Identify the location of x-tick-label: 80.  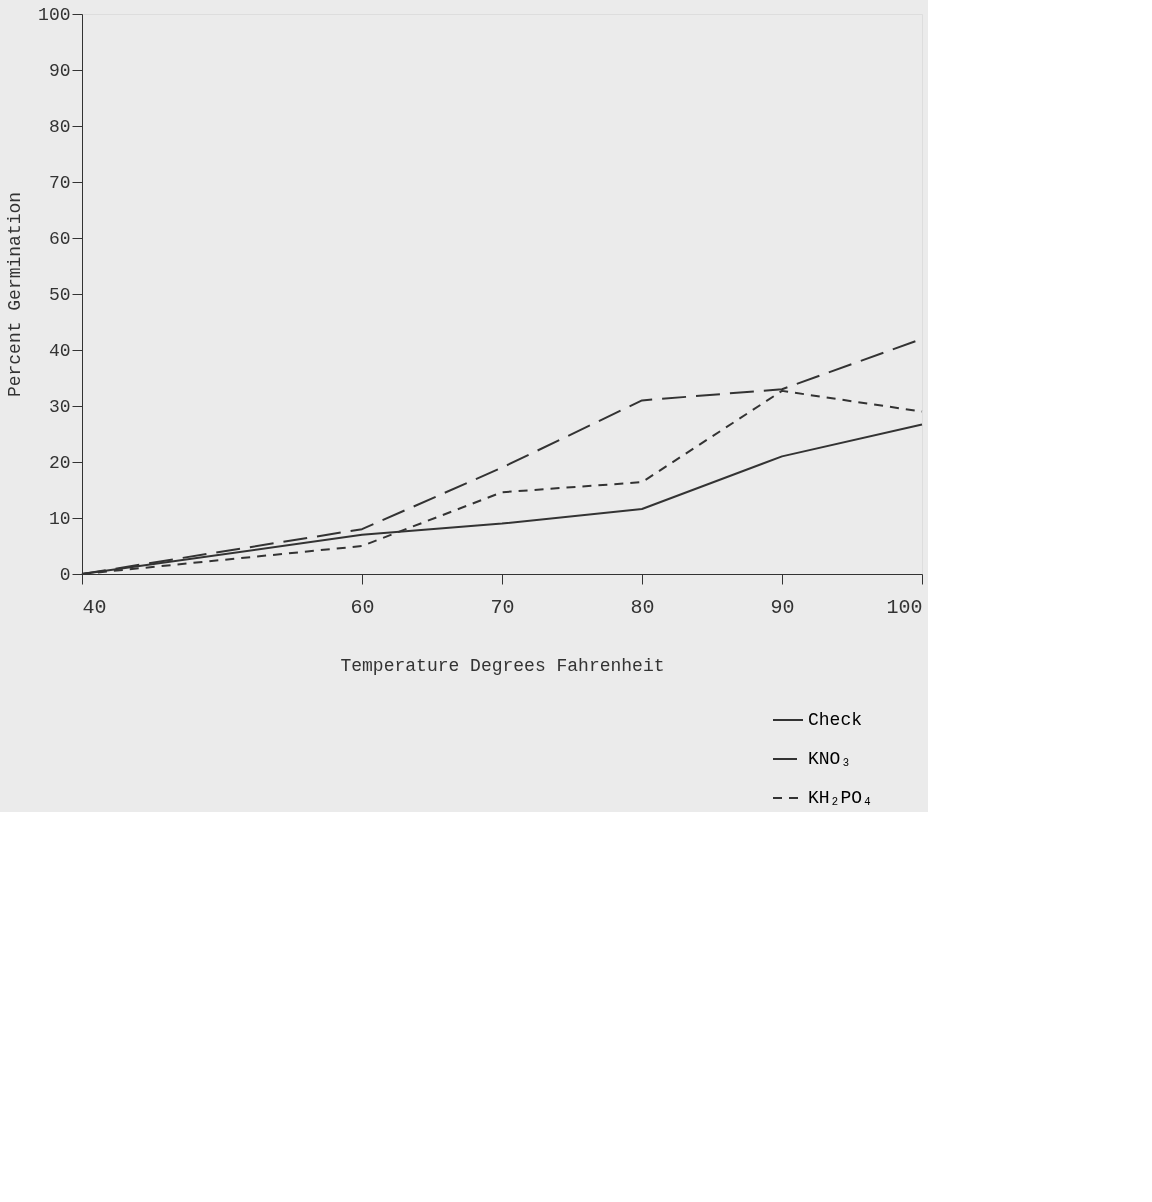
(642, 607).